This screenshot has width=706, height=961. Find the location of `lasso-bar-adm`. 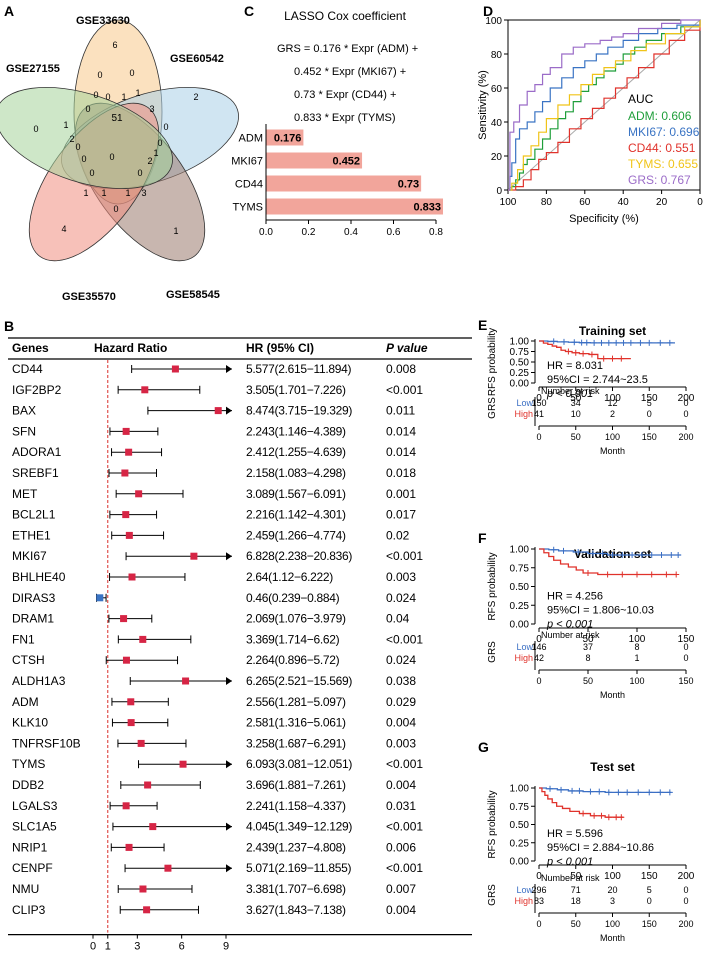

lasso-bar-adm is located at coordinates (285, 137).